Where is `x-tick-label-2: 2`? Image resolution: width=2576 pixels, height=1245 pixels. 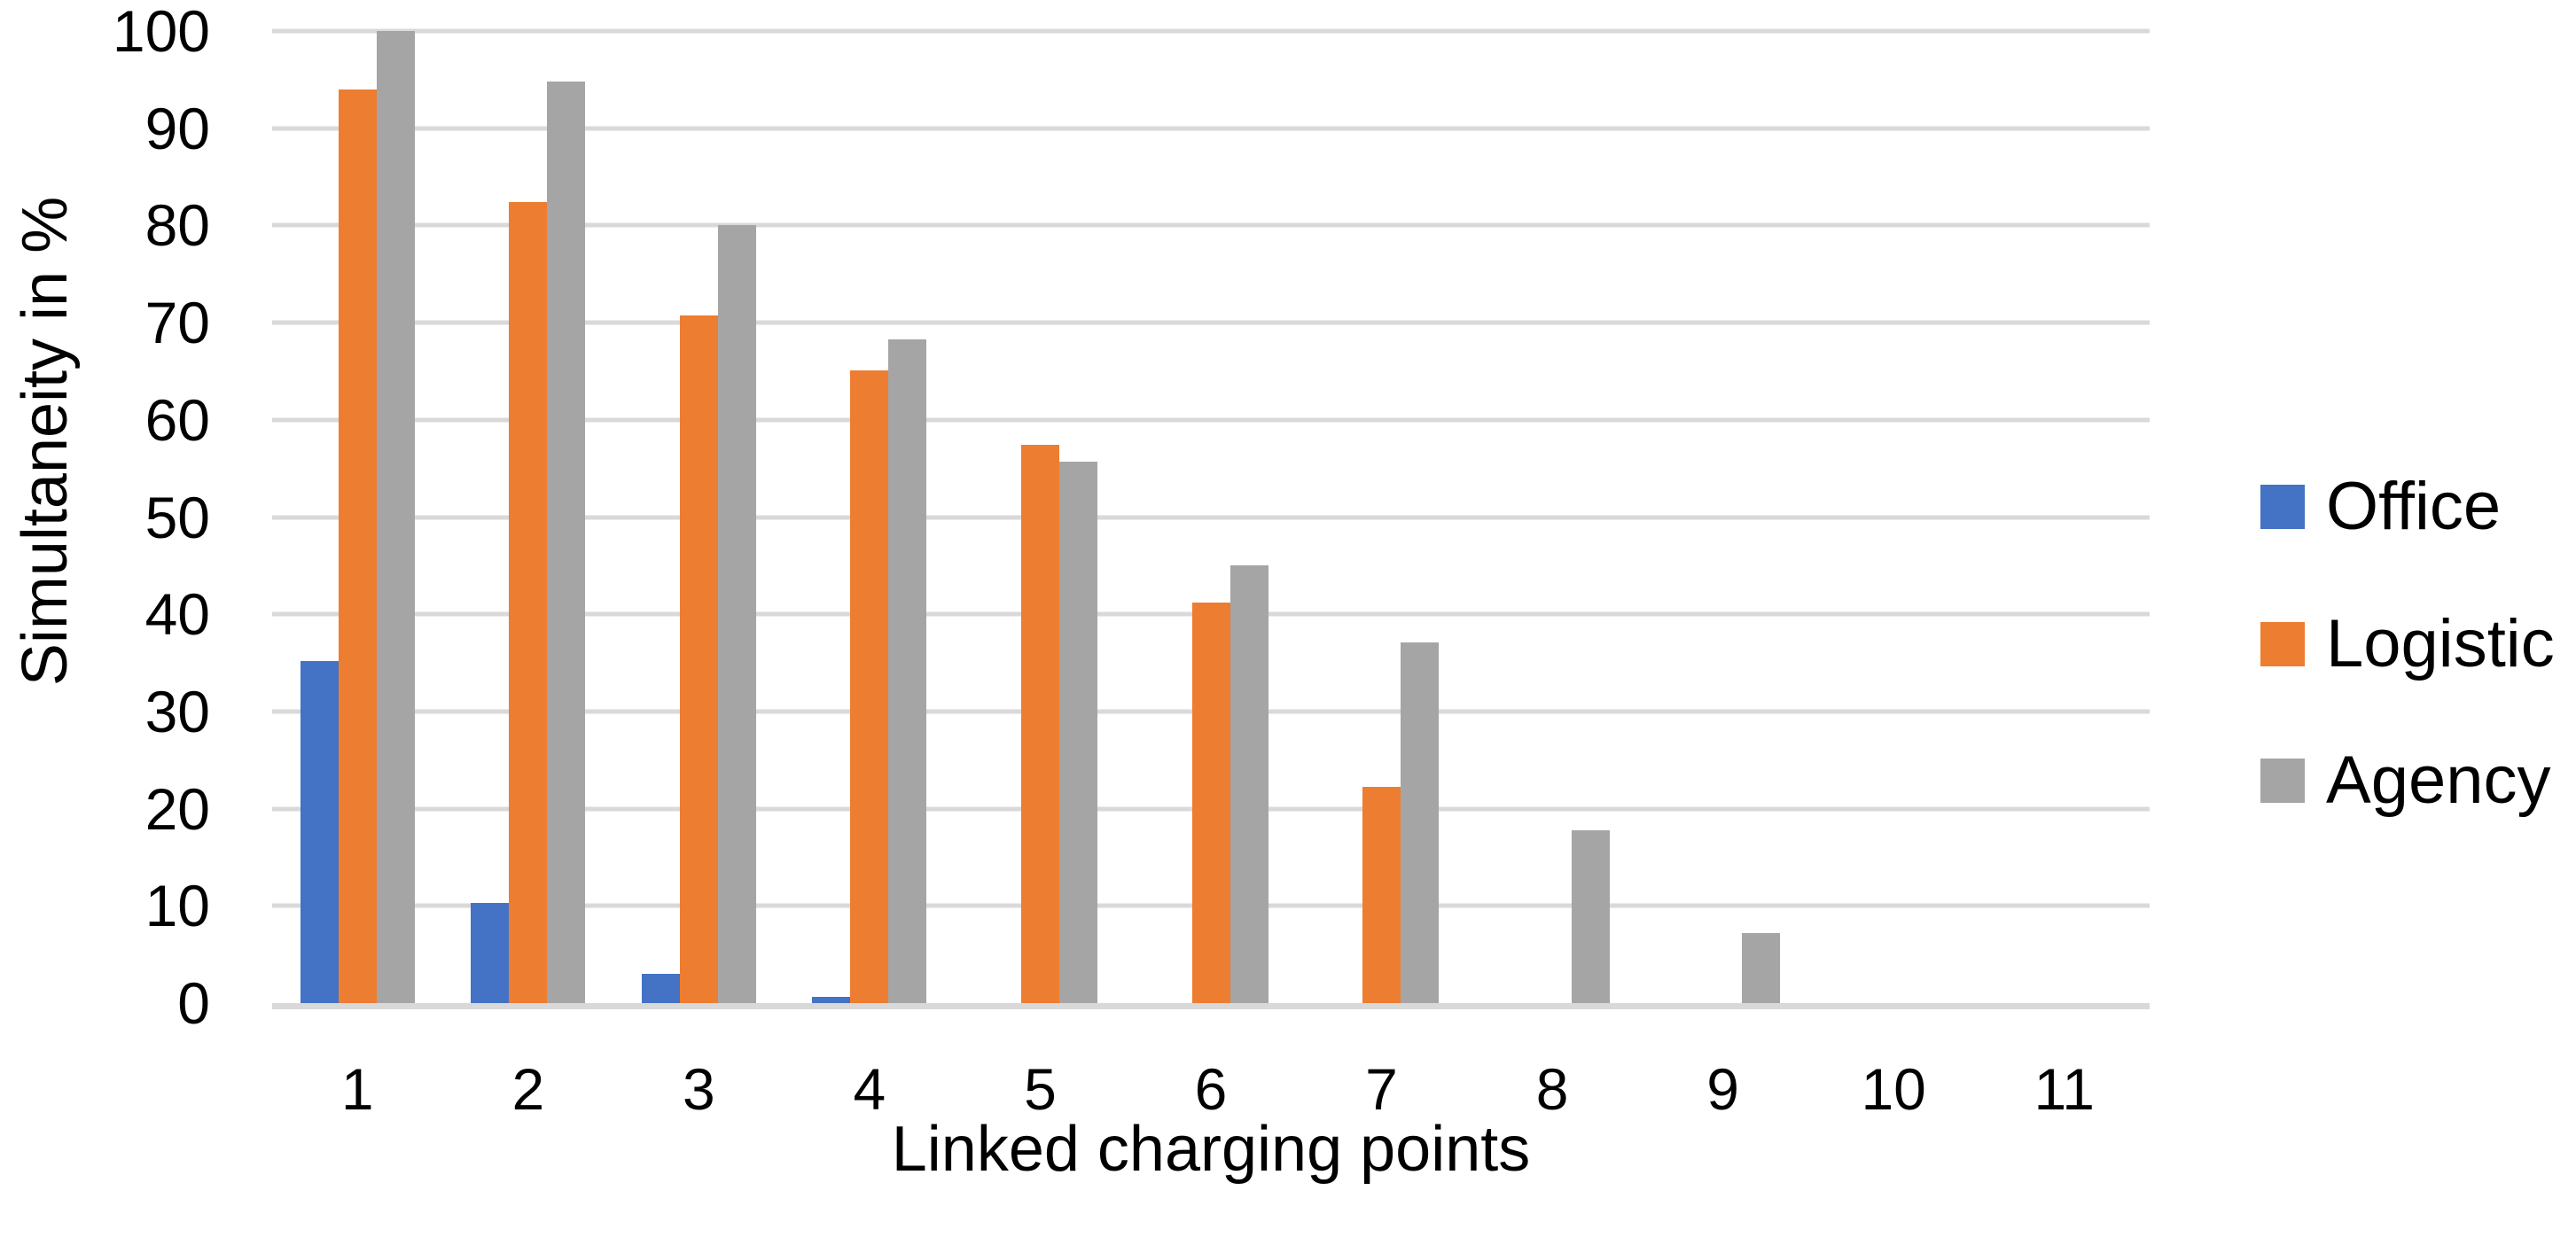 x-tick-label-2: 2 is located at coordinates (528, 1089).